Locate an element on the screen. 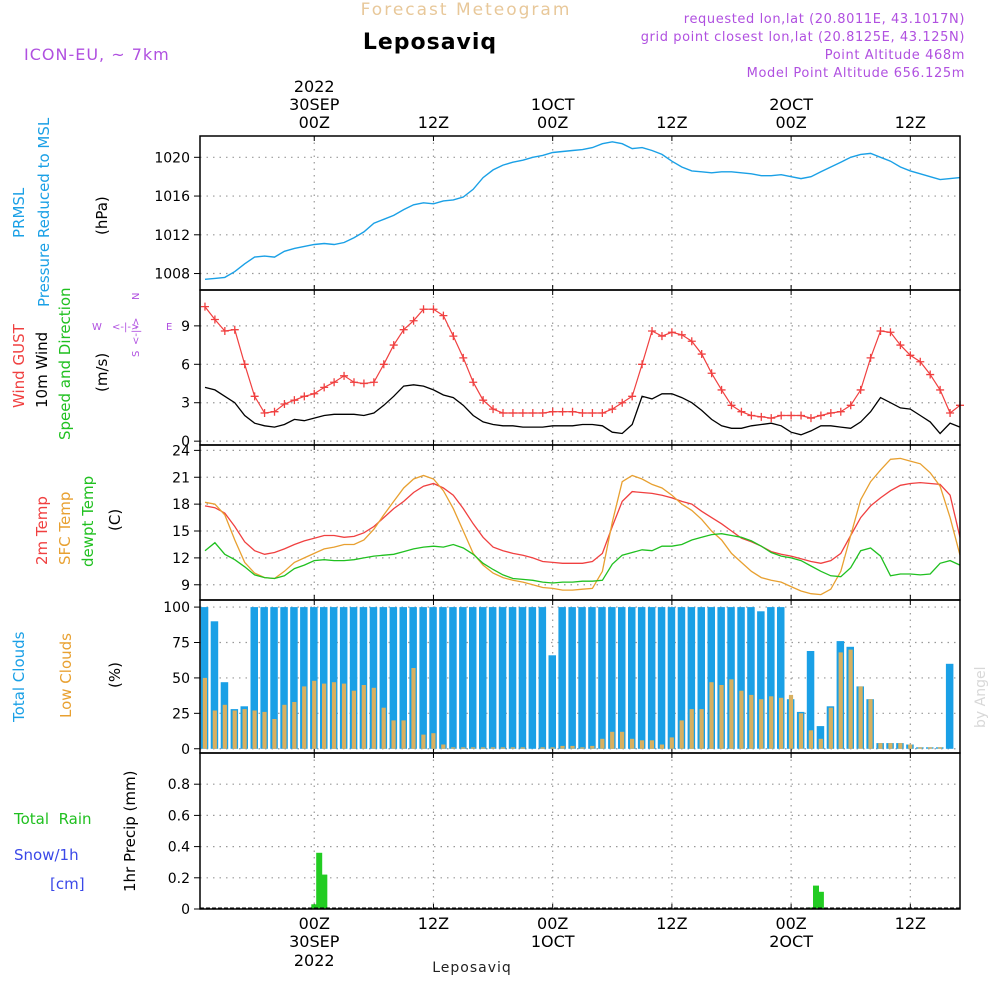  panel-frame is located at coordinates (580, 522).